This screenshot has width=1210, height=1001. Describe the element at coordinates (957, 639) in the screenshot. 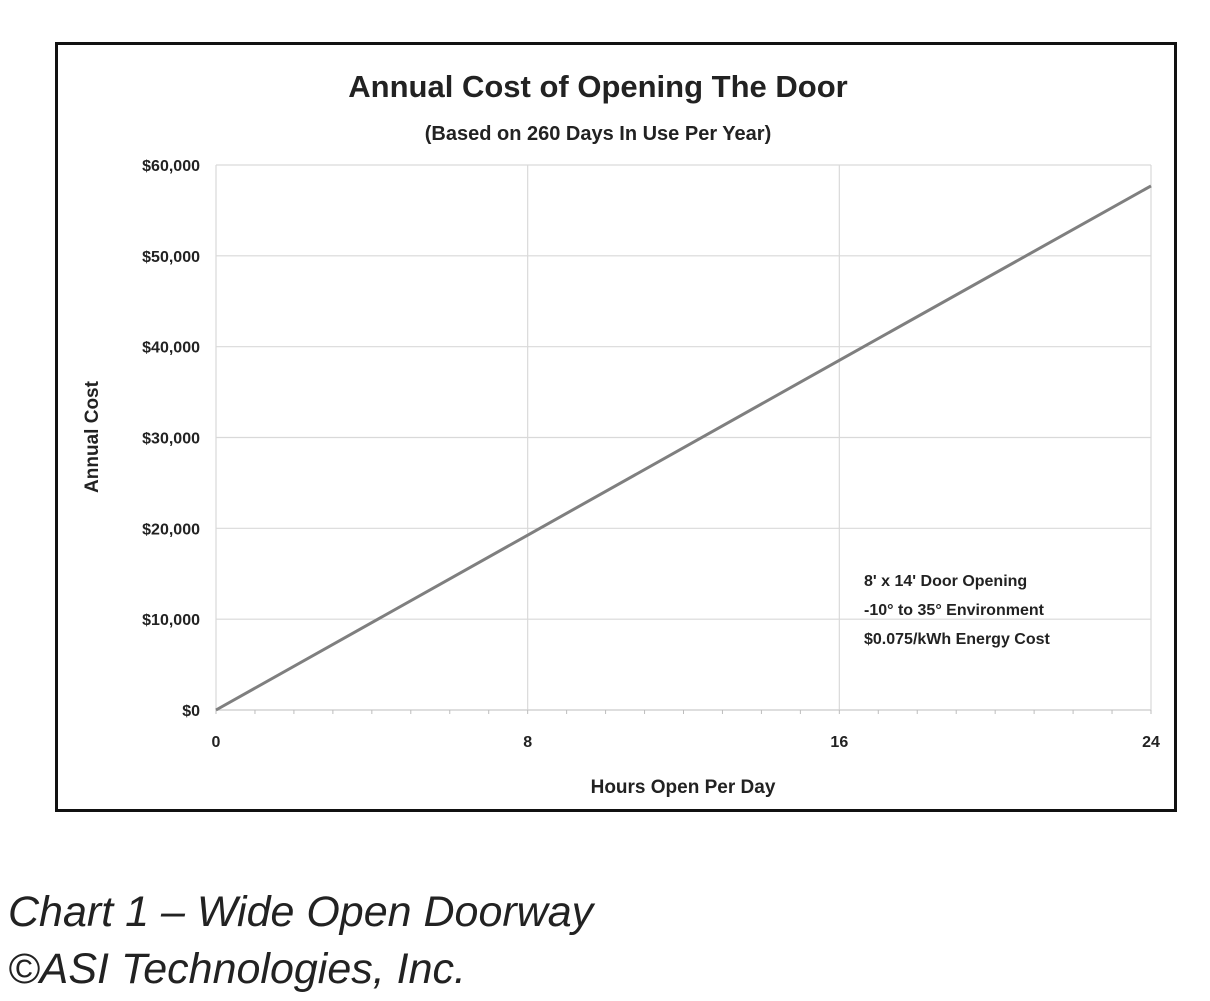

I see `annotation-line-energy: $0.075/kWh Energy Cost` at that location.